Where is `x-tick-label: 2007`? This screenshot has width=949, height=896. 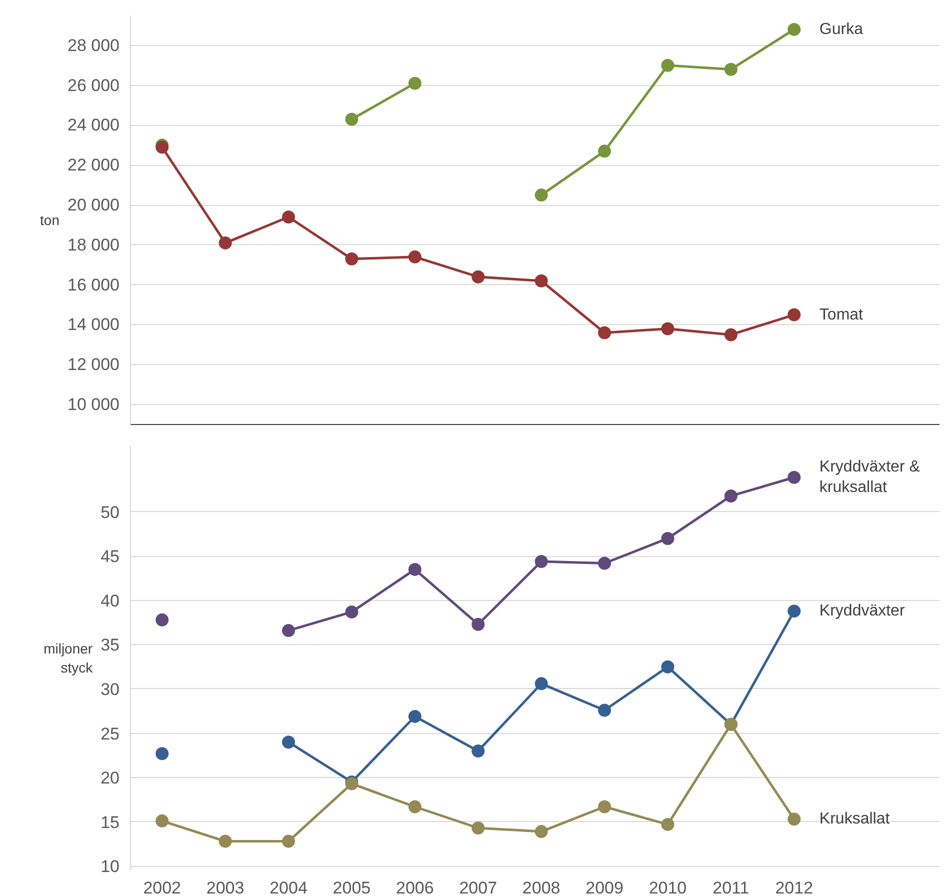 x-tick-label: 2007 is located at coordinates (478, 887).